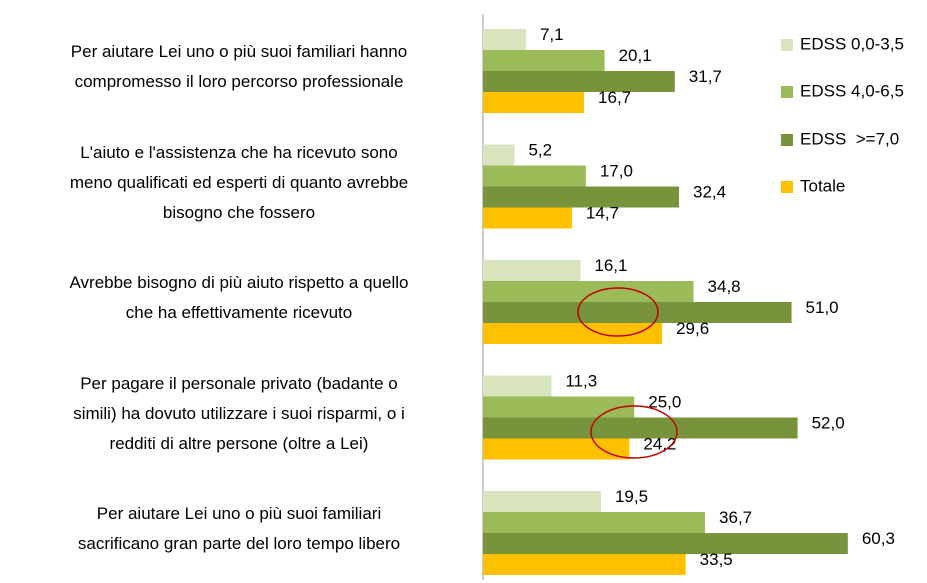  What do you see at coordinates (631, 496) in the screenshot?
I see `value-label: 19,5` at bounding box center [631, 496].